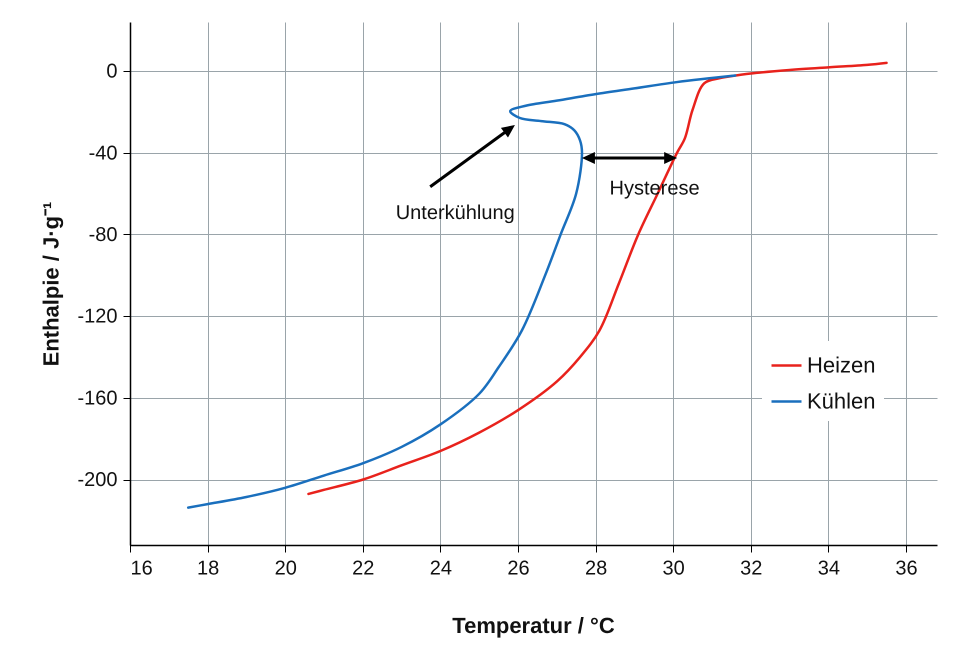  I want to click on y-axis-title: Enthalpie / J·g⁻¹, so click(51, 284).